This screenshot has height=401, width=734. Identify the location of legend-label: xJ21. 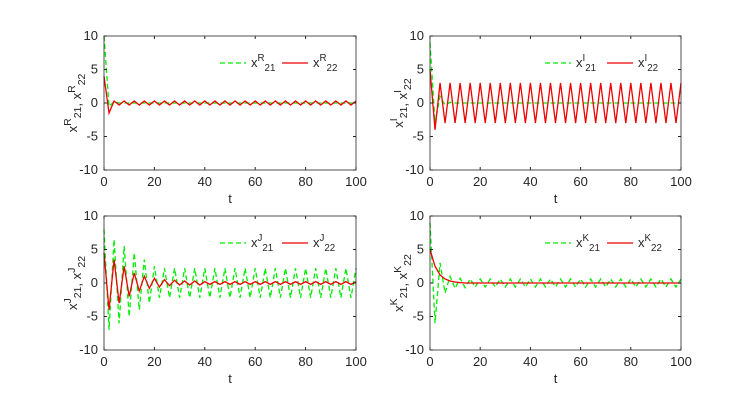
(262, 243).